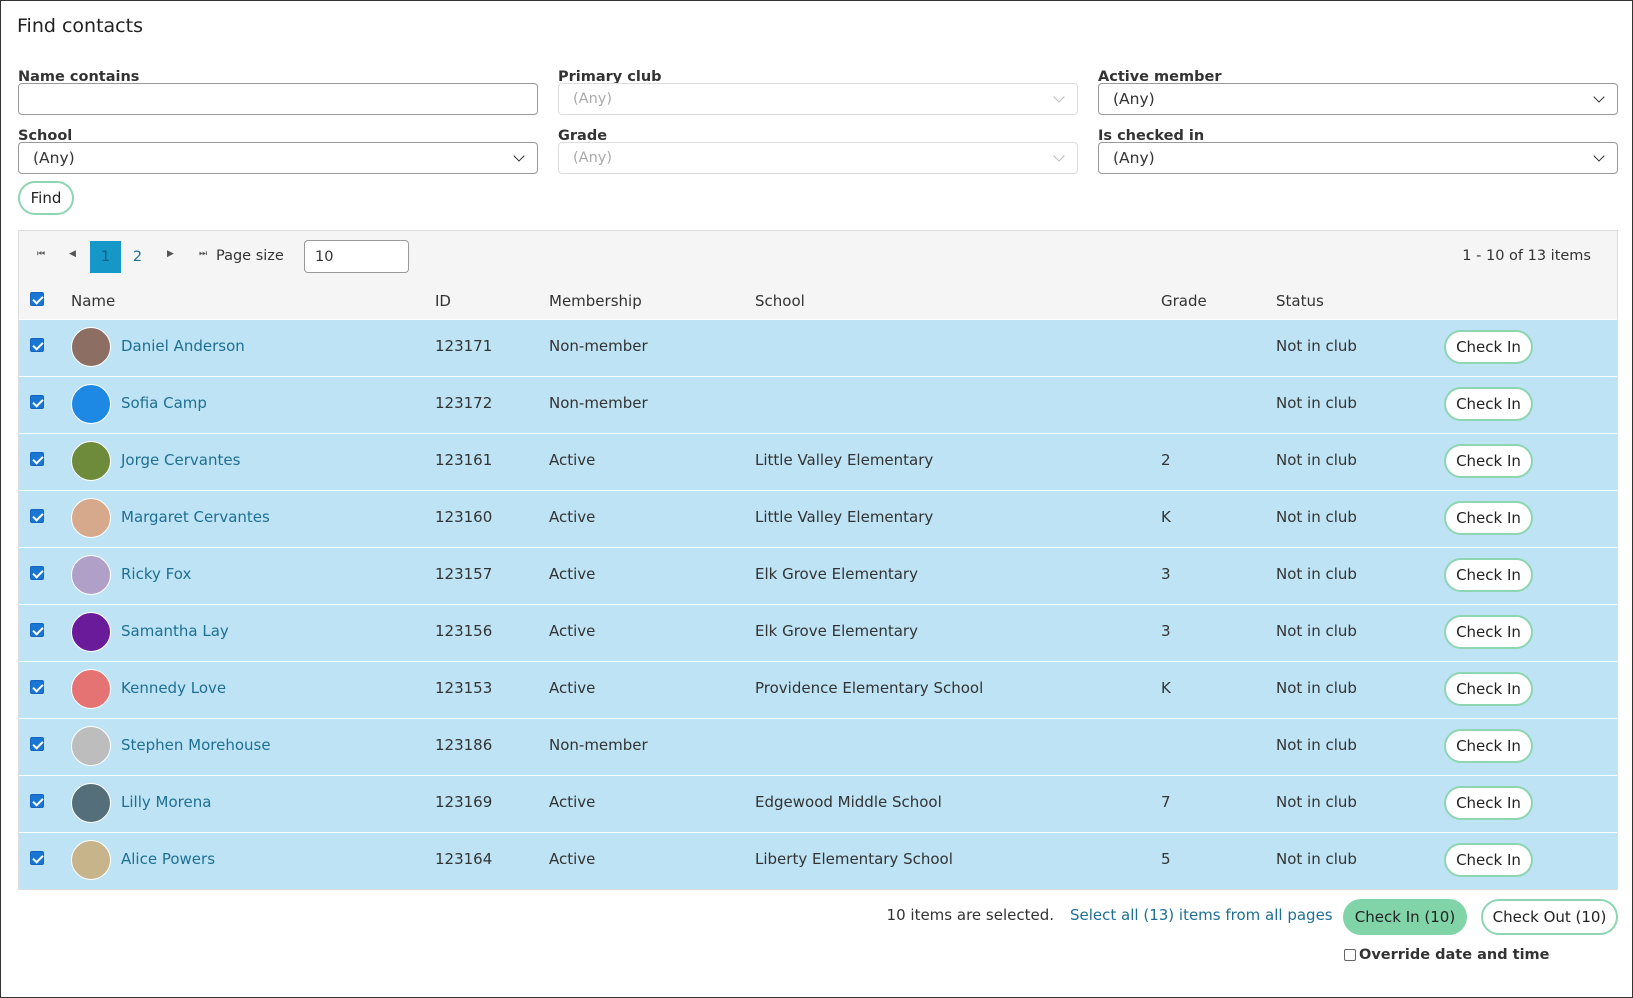 The image size is (1633, 998). I want to click on cell: Elk Grove Elementary, so click(836, 574).